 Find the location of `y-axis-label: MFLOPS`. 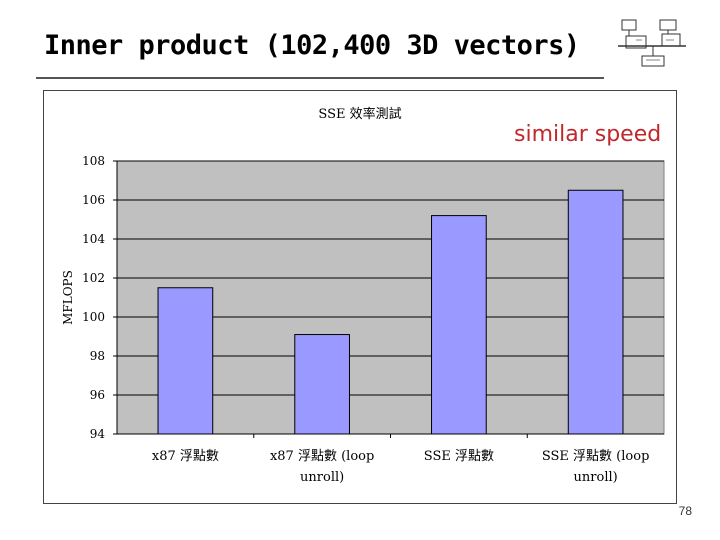

y-axis-label: MFLOPS is located at coordinates (68, 297).